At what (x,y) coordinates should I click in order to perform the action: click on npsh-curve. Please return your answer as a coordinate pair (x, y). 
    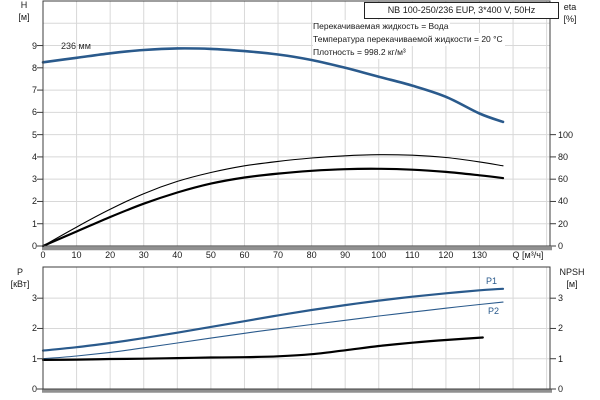
    Looking at the image, I should click on (262, 348).